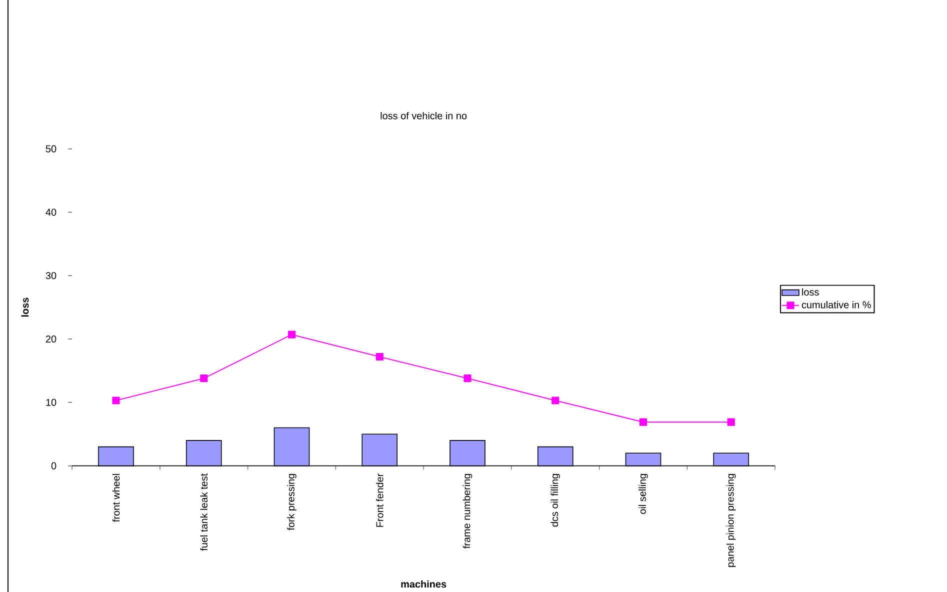 The image size is (947, 592). I want to click on y-tick-label: 40, so click(51, 212).